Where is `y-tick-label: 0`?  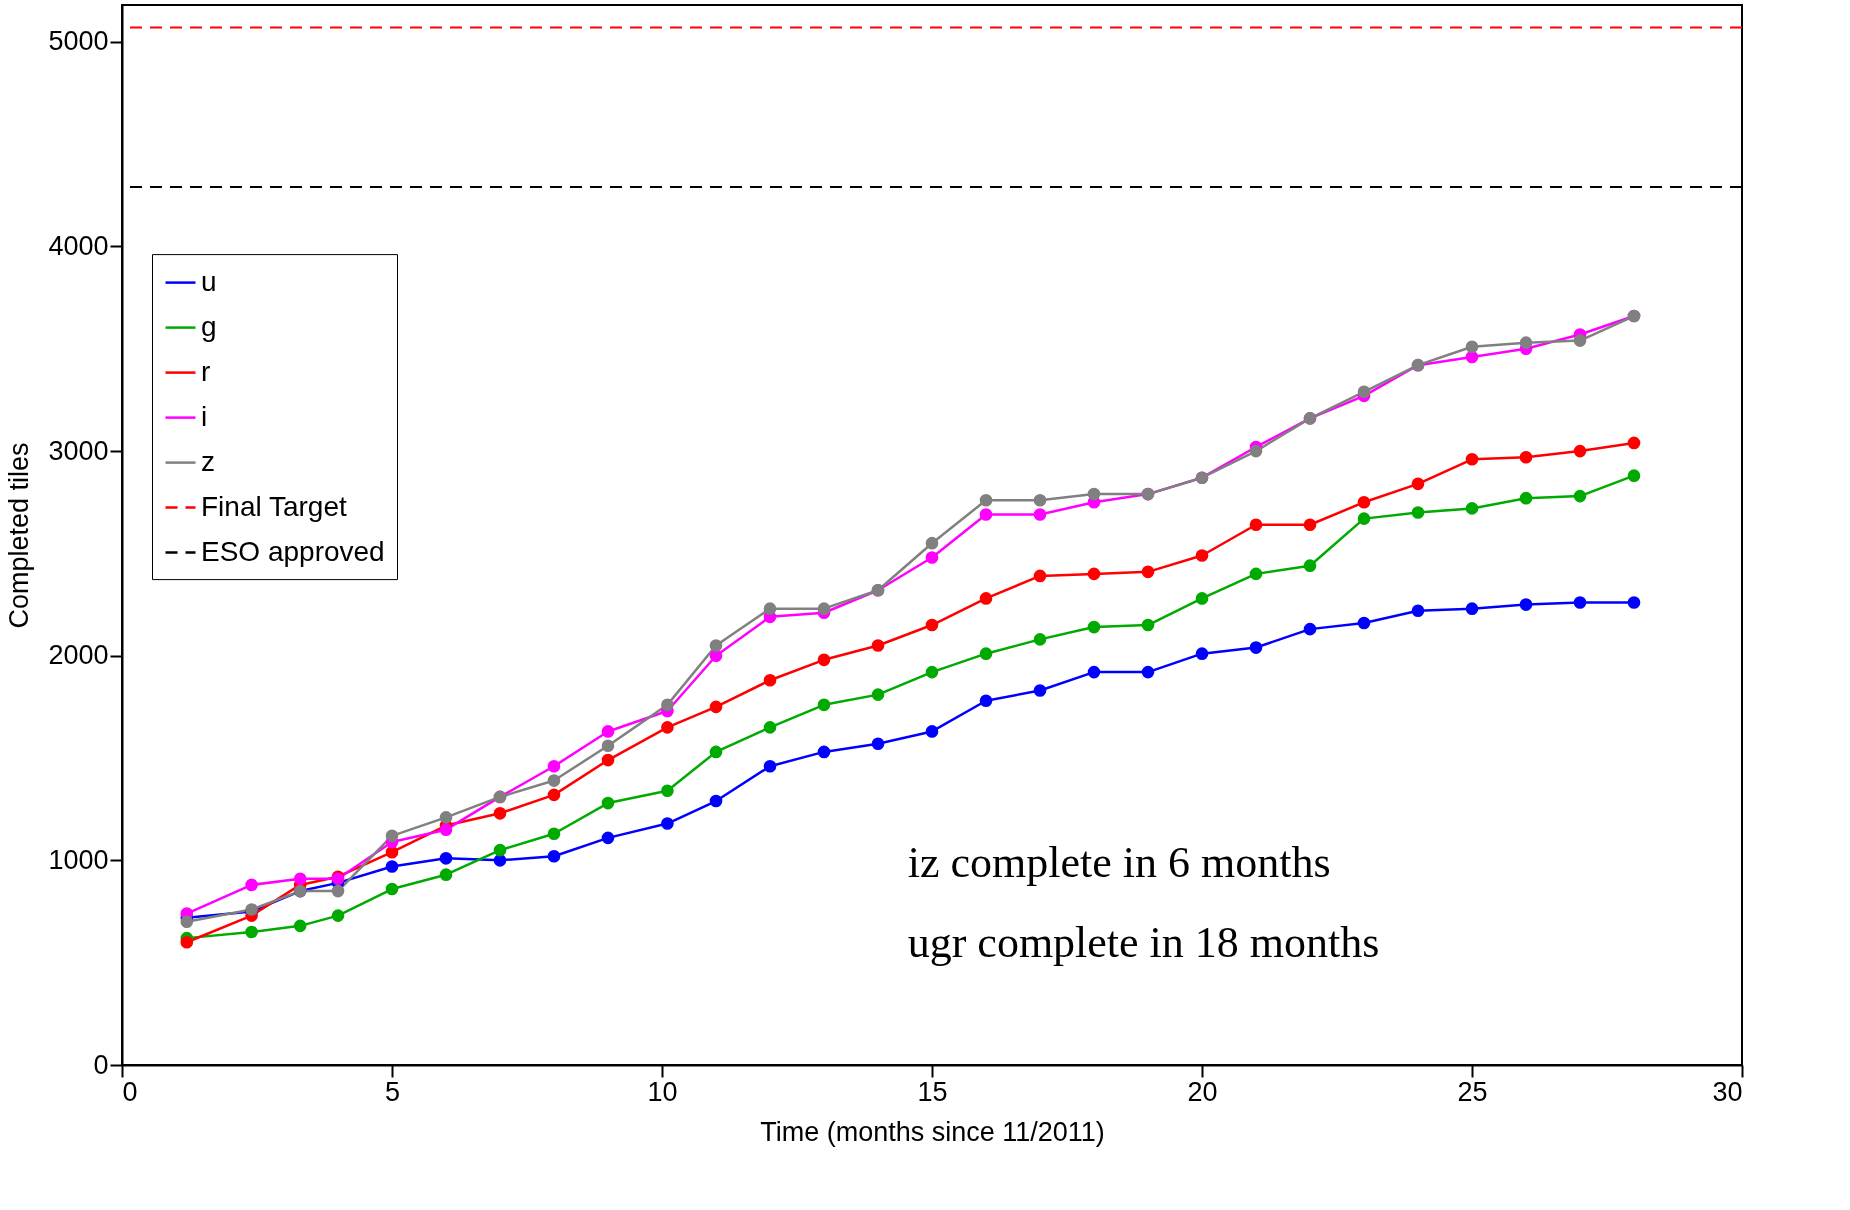 y-tick-label: 0 is located at coordinates (101, 1064).